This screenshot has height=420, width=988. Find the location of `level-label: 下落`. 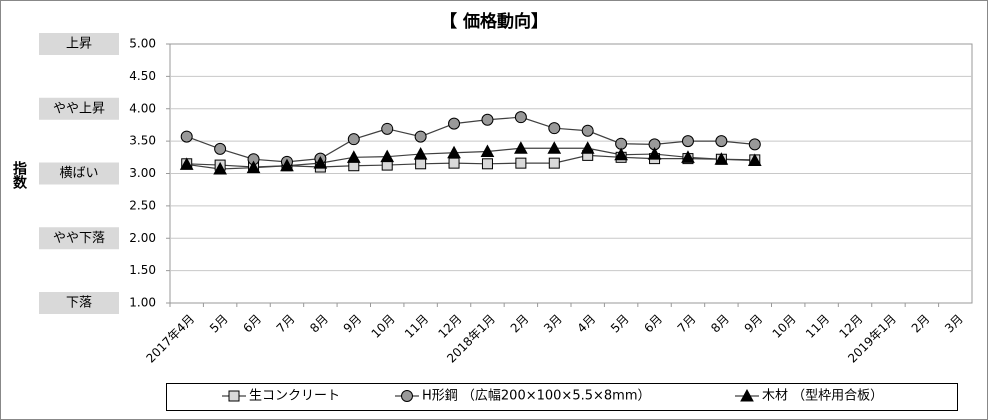

level-label: 下落 is located at coordinates (79, 303).